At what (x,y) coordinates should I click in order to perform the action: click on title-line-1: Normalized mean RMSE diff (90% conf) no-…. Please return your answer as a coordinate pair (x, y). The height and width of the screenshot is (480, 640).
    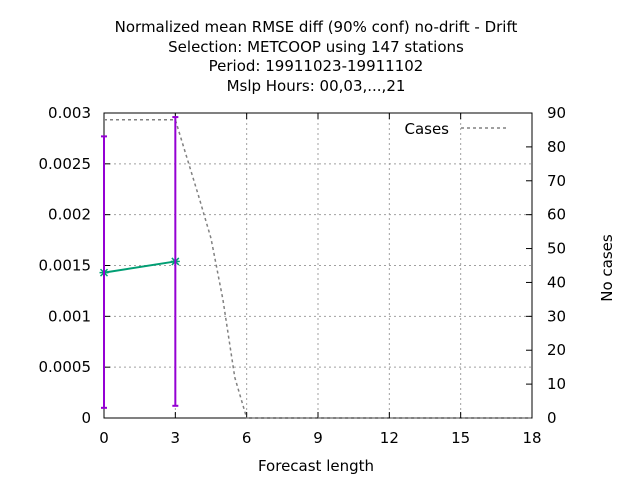
    Looking at the image, I should click on (316, 27).